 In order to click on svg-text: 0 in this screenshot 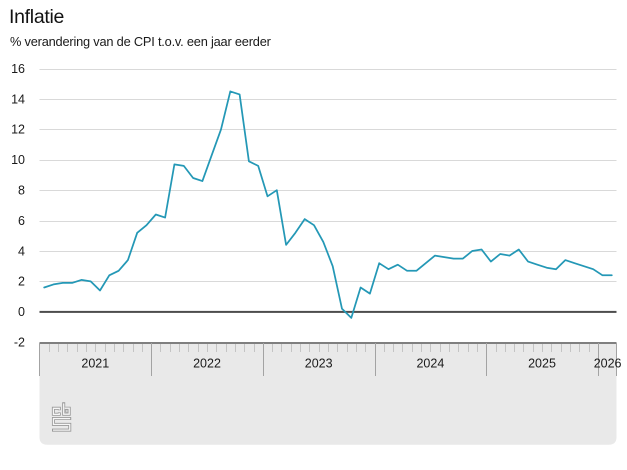, I will do `click(21, 312)`.